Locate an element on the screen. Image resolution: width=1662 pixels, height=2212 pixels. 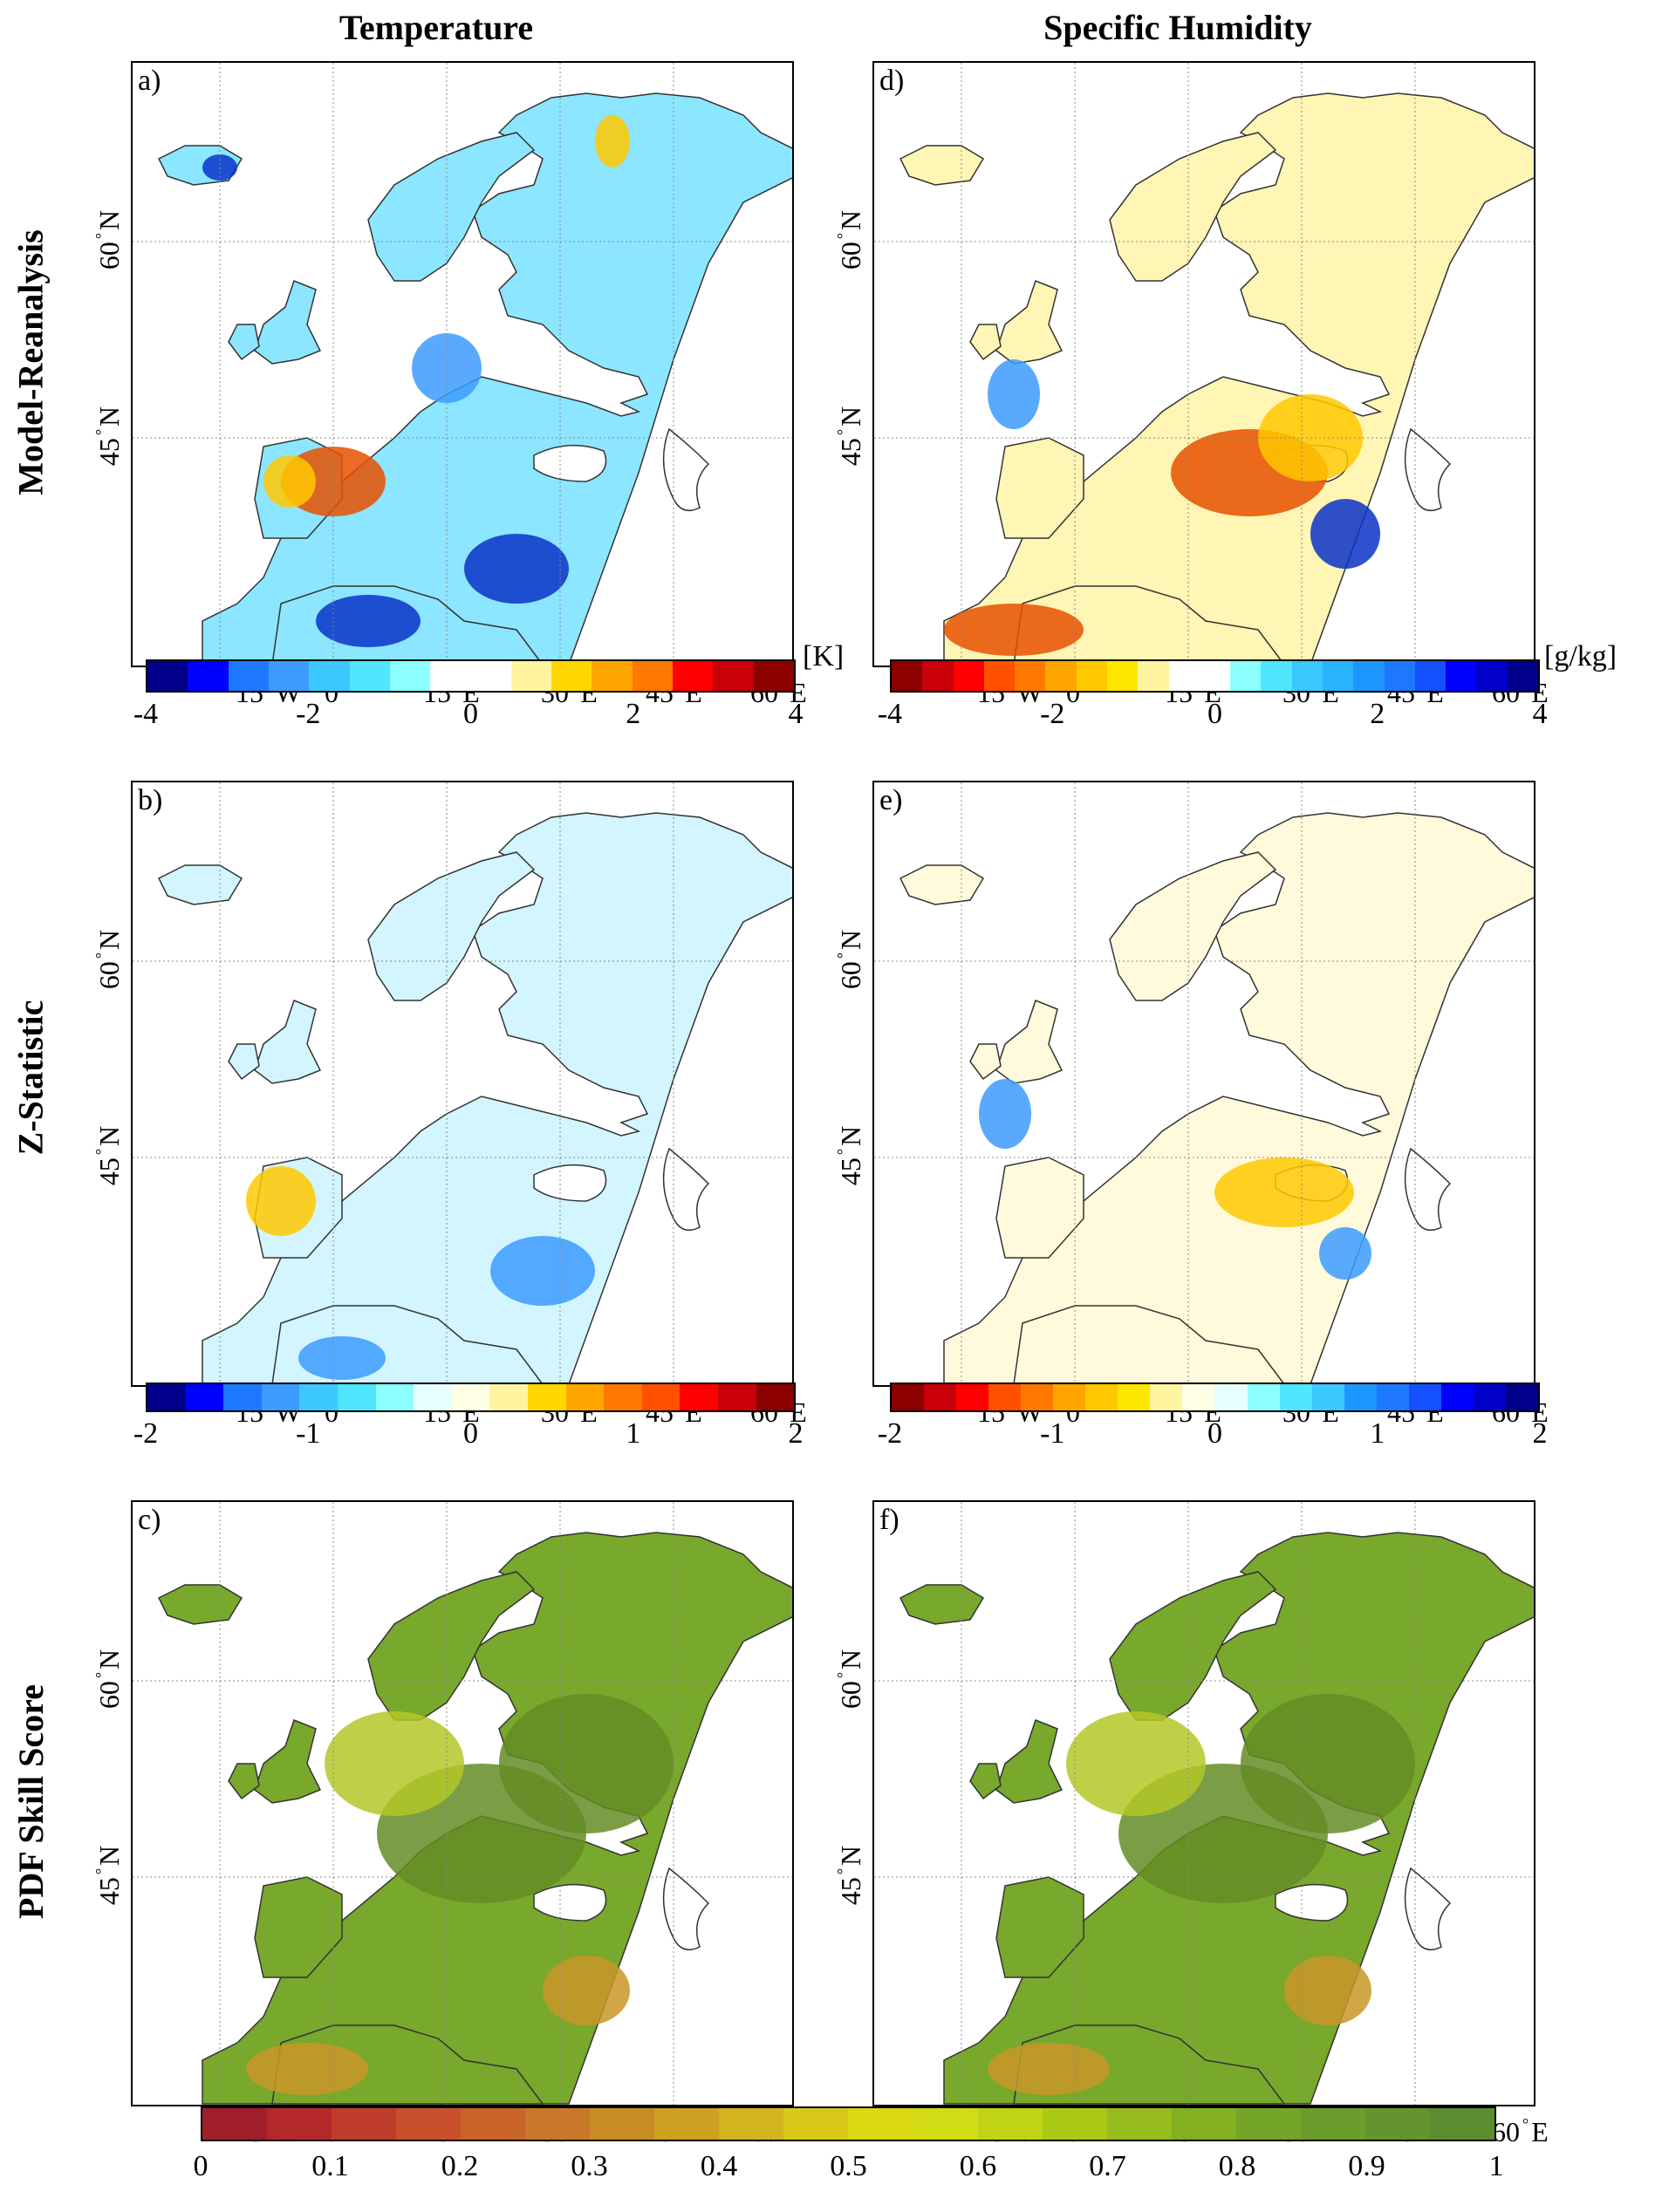
colorbar-tick-label: 0.5 is located at coordinates (848, 2166).